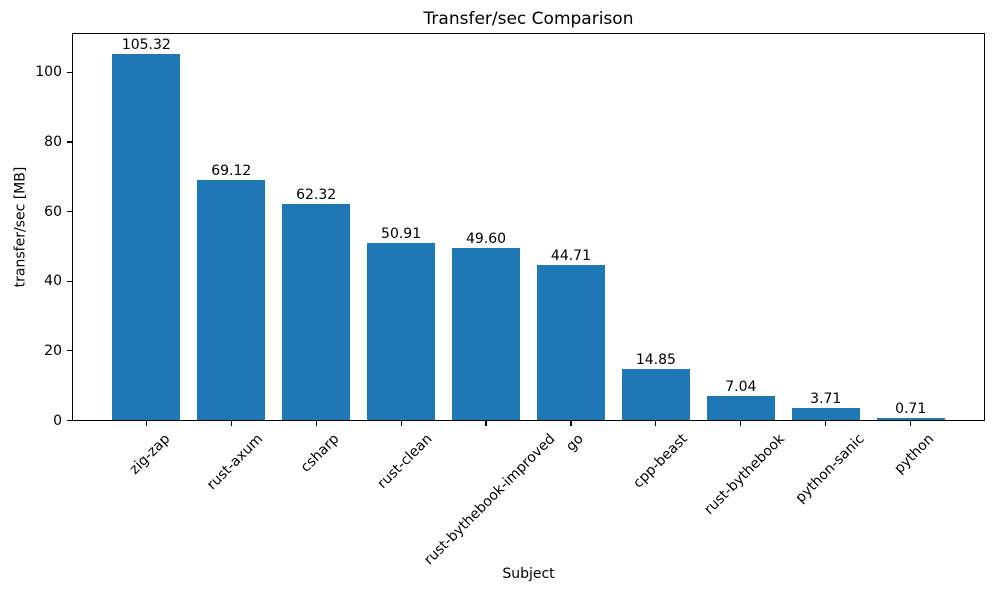  What do you see at coordinates (57, 420) in the screenshot?
I see `y-tick-label: 0` at bounding box center [57, 420].